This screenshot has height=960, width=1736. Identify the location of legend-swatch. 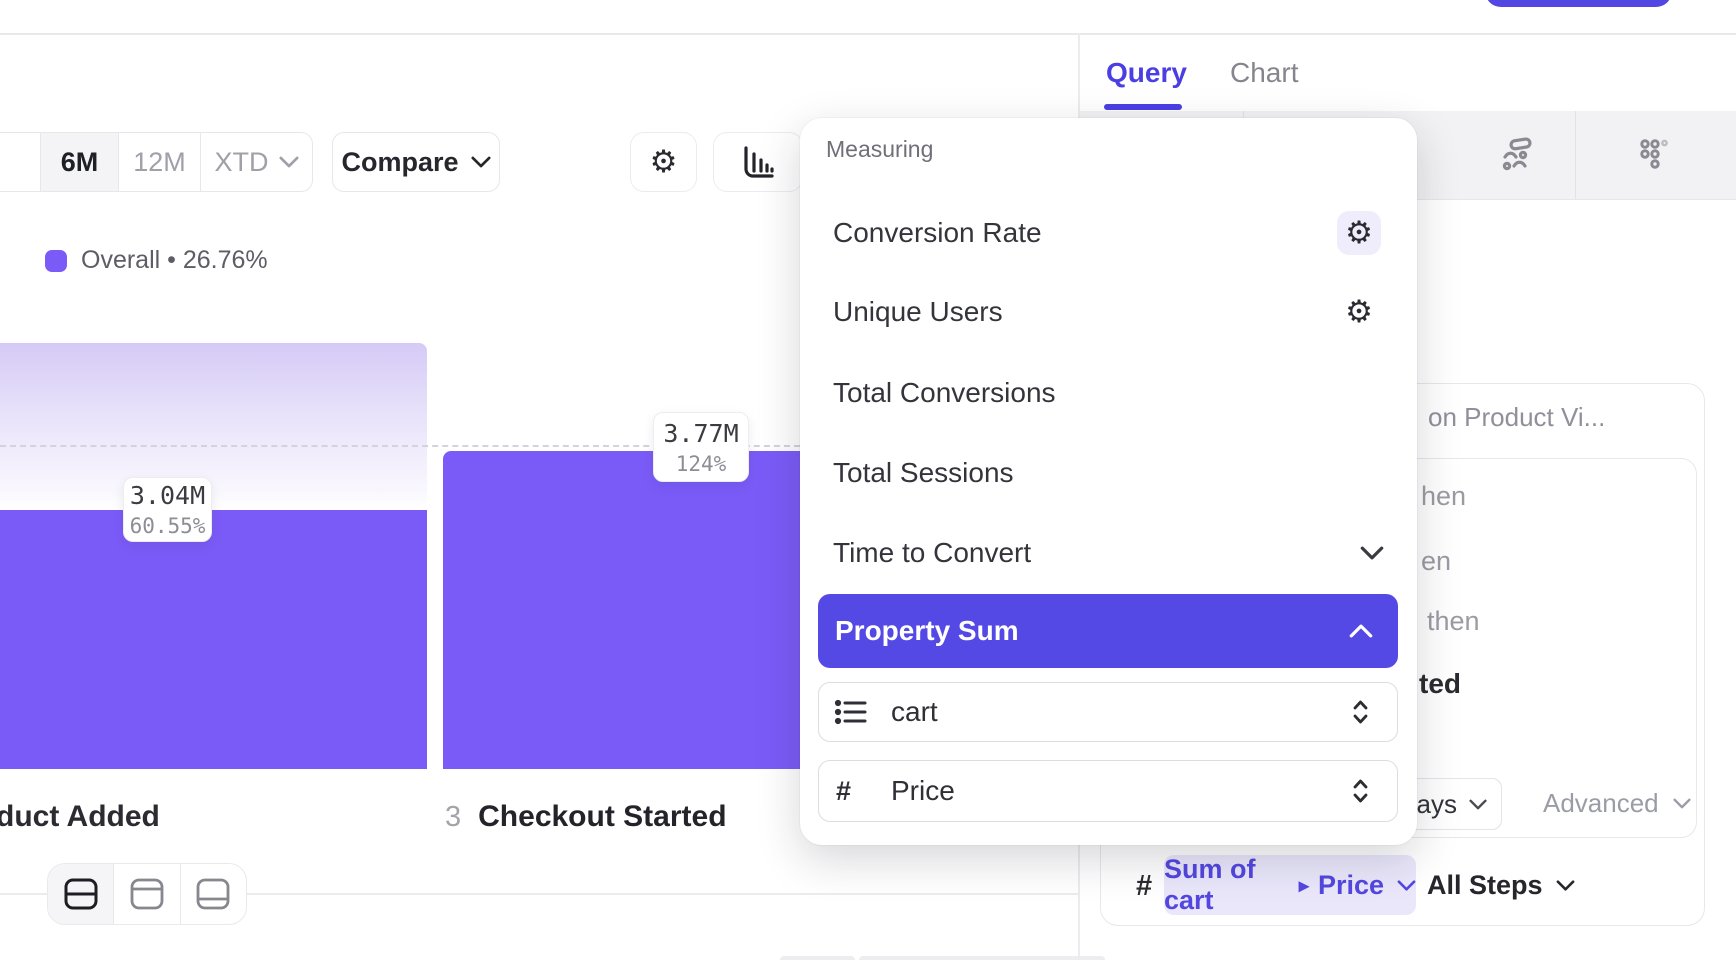
(56, 260).